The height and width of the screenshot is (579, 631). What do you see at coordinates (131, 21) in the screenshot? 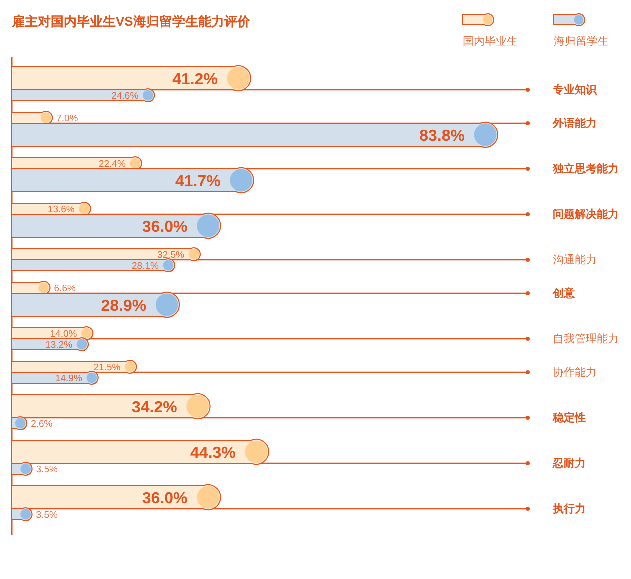
I see `chart-title: 雇主对国内毕业生VS海归留学生能力评价` at bounding box center [131, 21].